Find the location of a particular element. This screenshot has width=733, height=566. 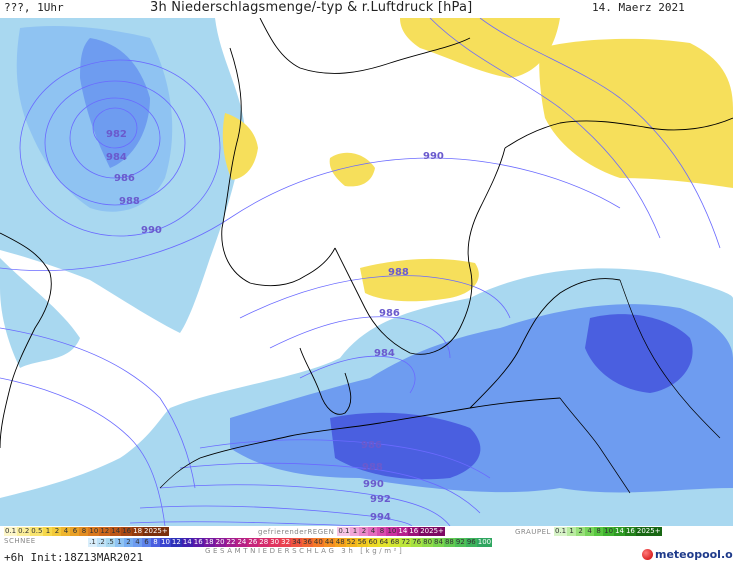

legend-freezing-swatch-1: 1 is located at coordinates (355, 531).